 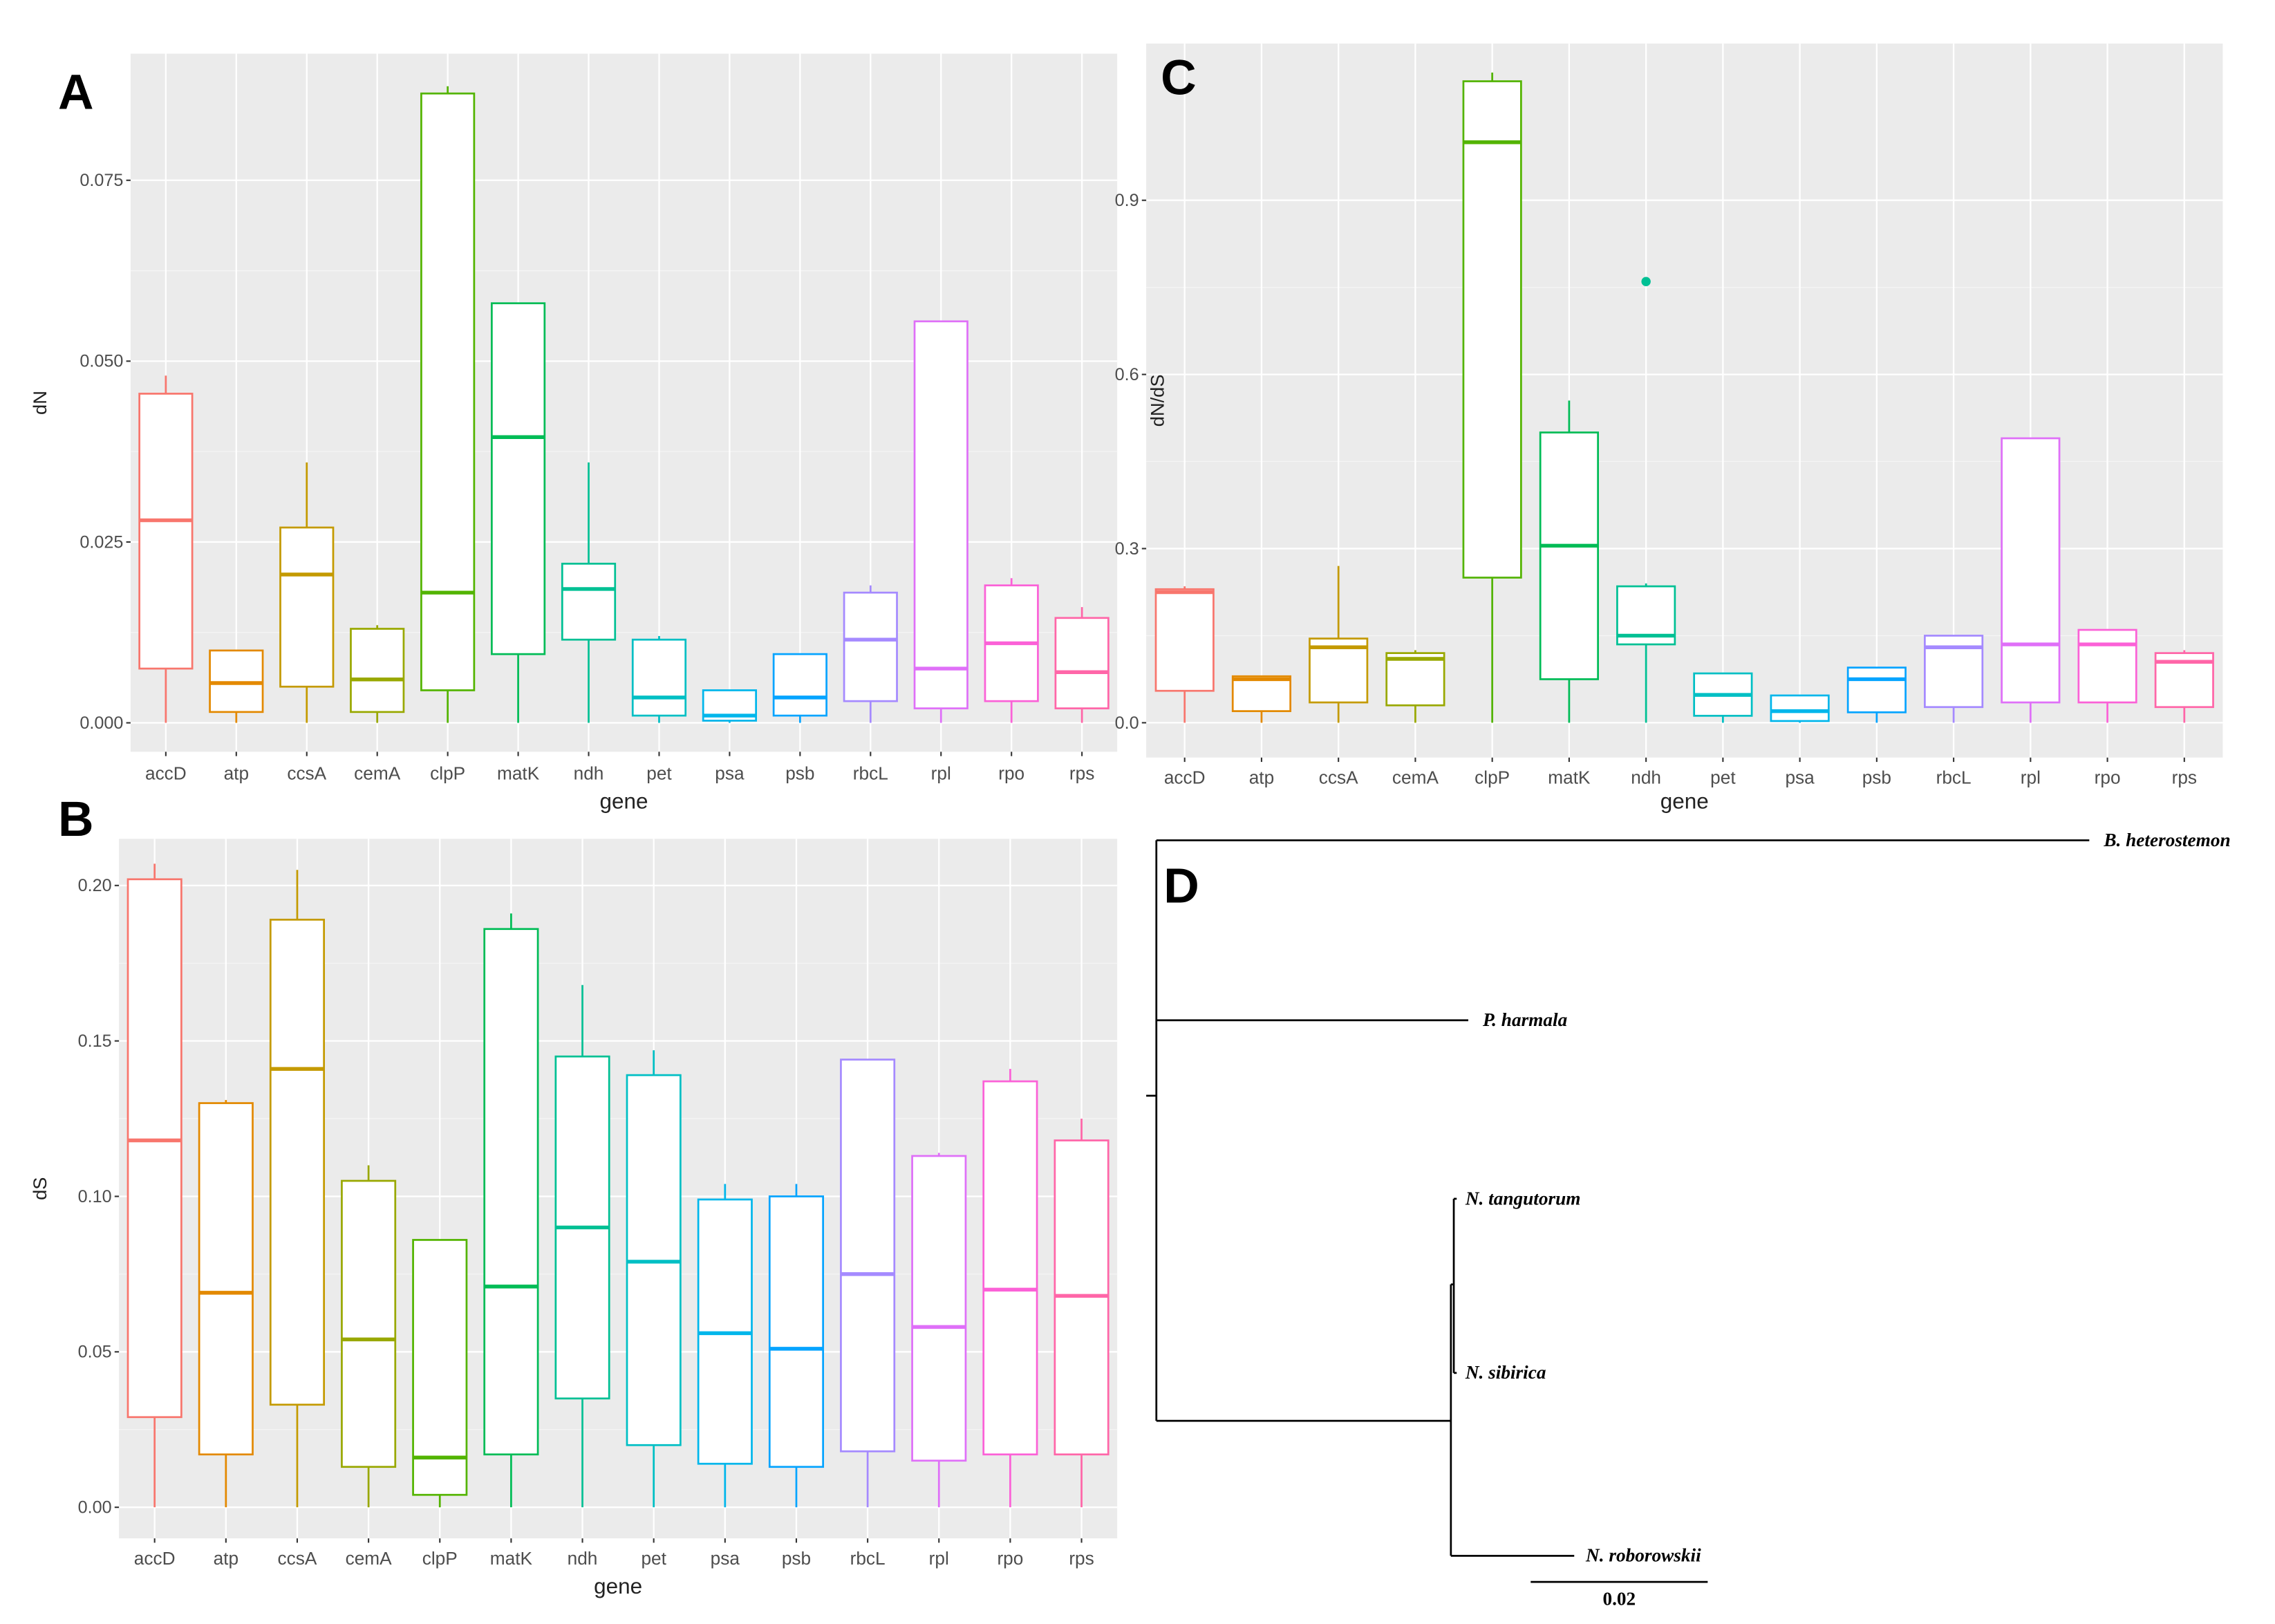 I want to click on x-axis-title: gene, so click(x=1684, y=801).